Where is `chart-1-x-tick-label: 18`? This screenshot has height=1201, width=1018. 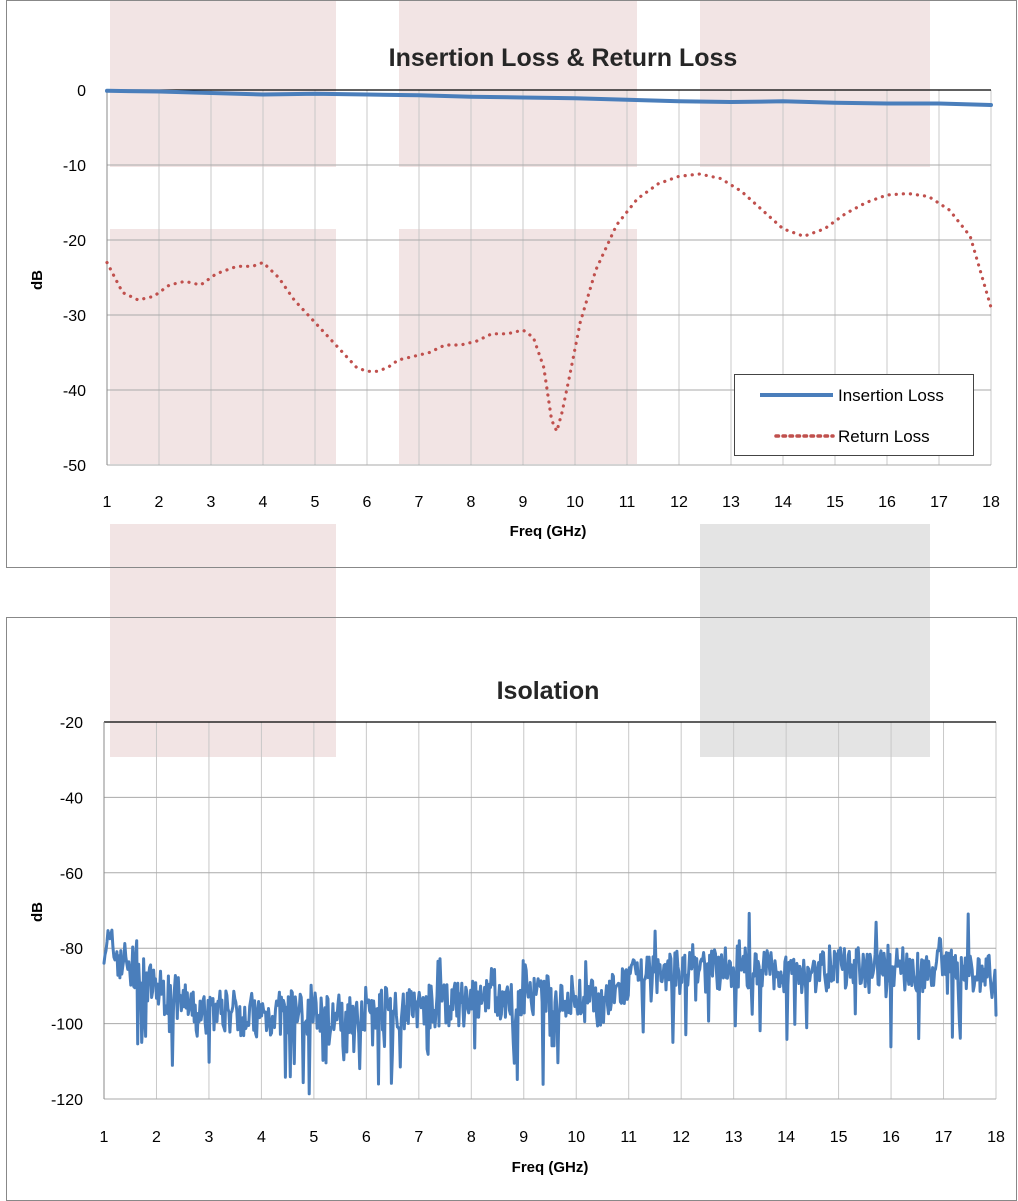
chart-1-x-tick-label: 18 is located at coordinates (991, 502).